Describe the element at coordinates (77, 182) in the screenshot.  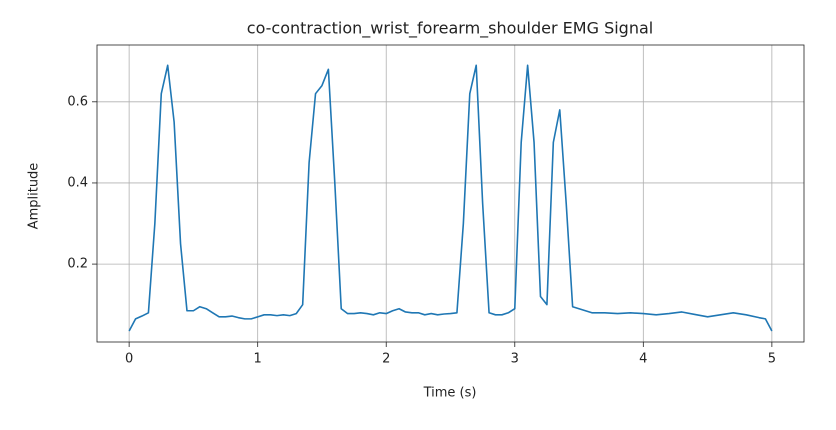
I see `y-tick-label: 0.4` at that location.